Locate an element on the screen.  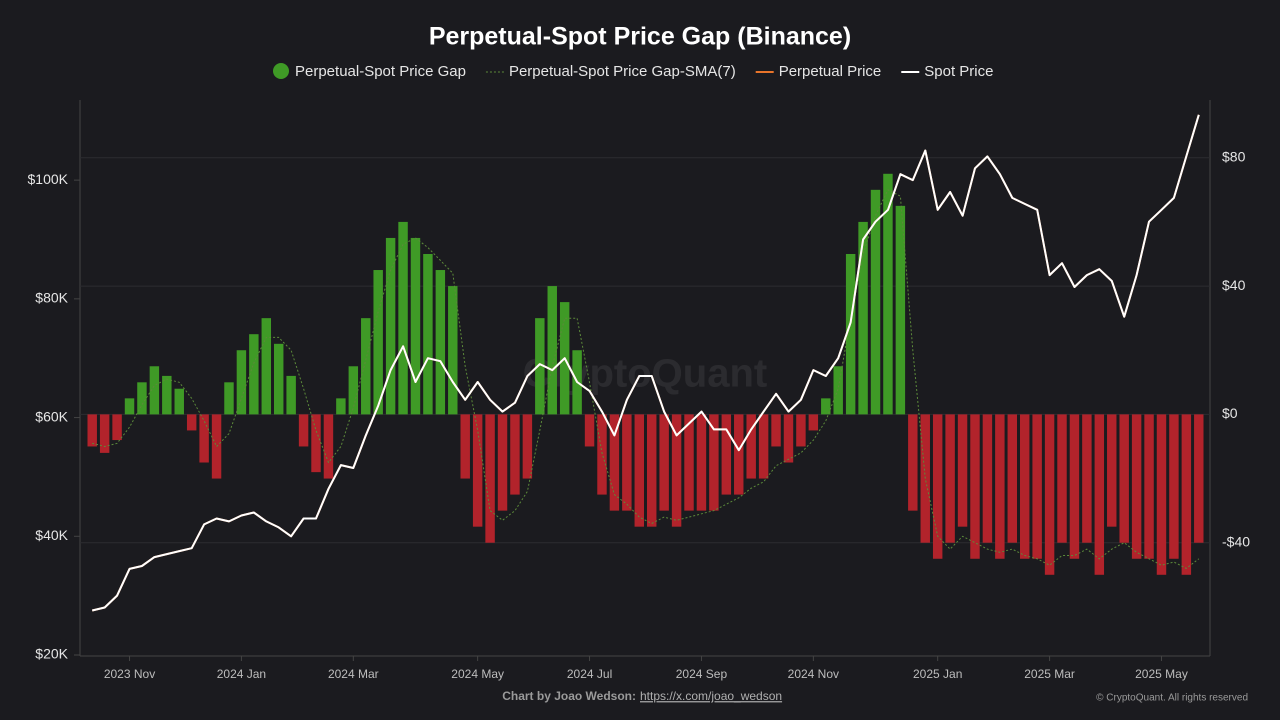
x-tick-label: 2025 Mar is located at coordinates (1049, 674).